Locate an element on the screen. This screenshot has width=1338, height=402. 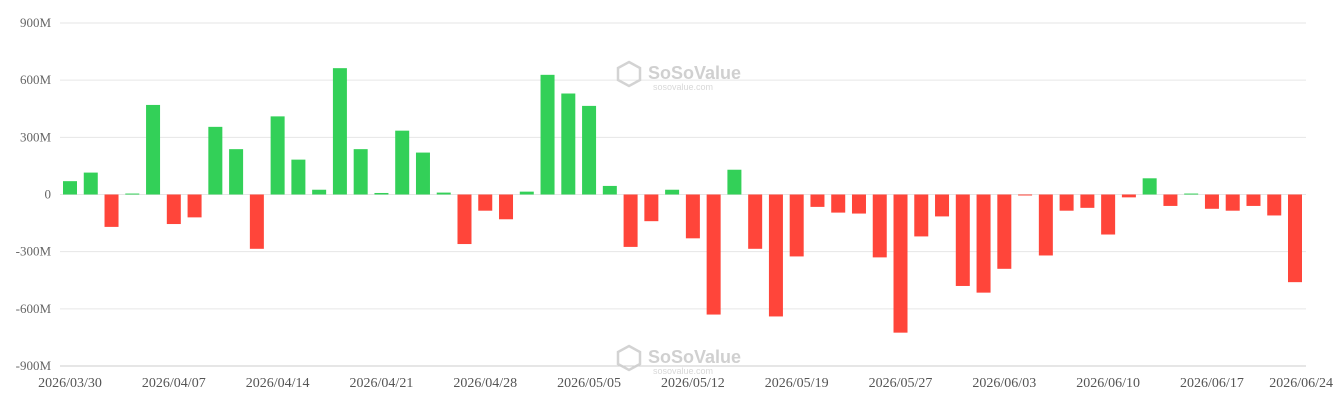
x-tick-label: 2026/05/19 is located at coordinates (797, 383).